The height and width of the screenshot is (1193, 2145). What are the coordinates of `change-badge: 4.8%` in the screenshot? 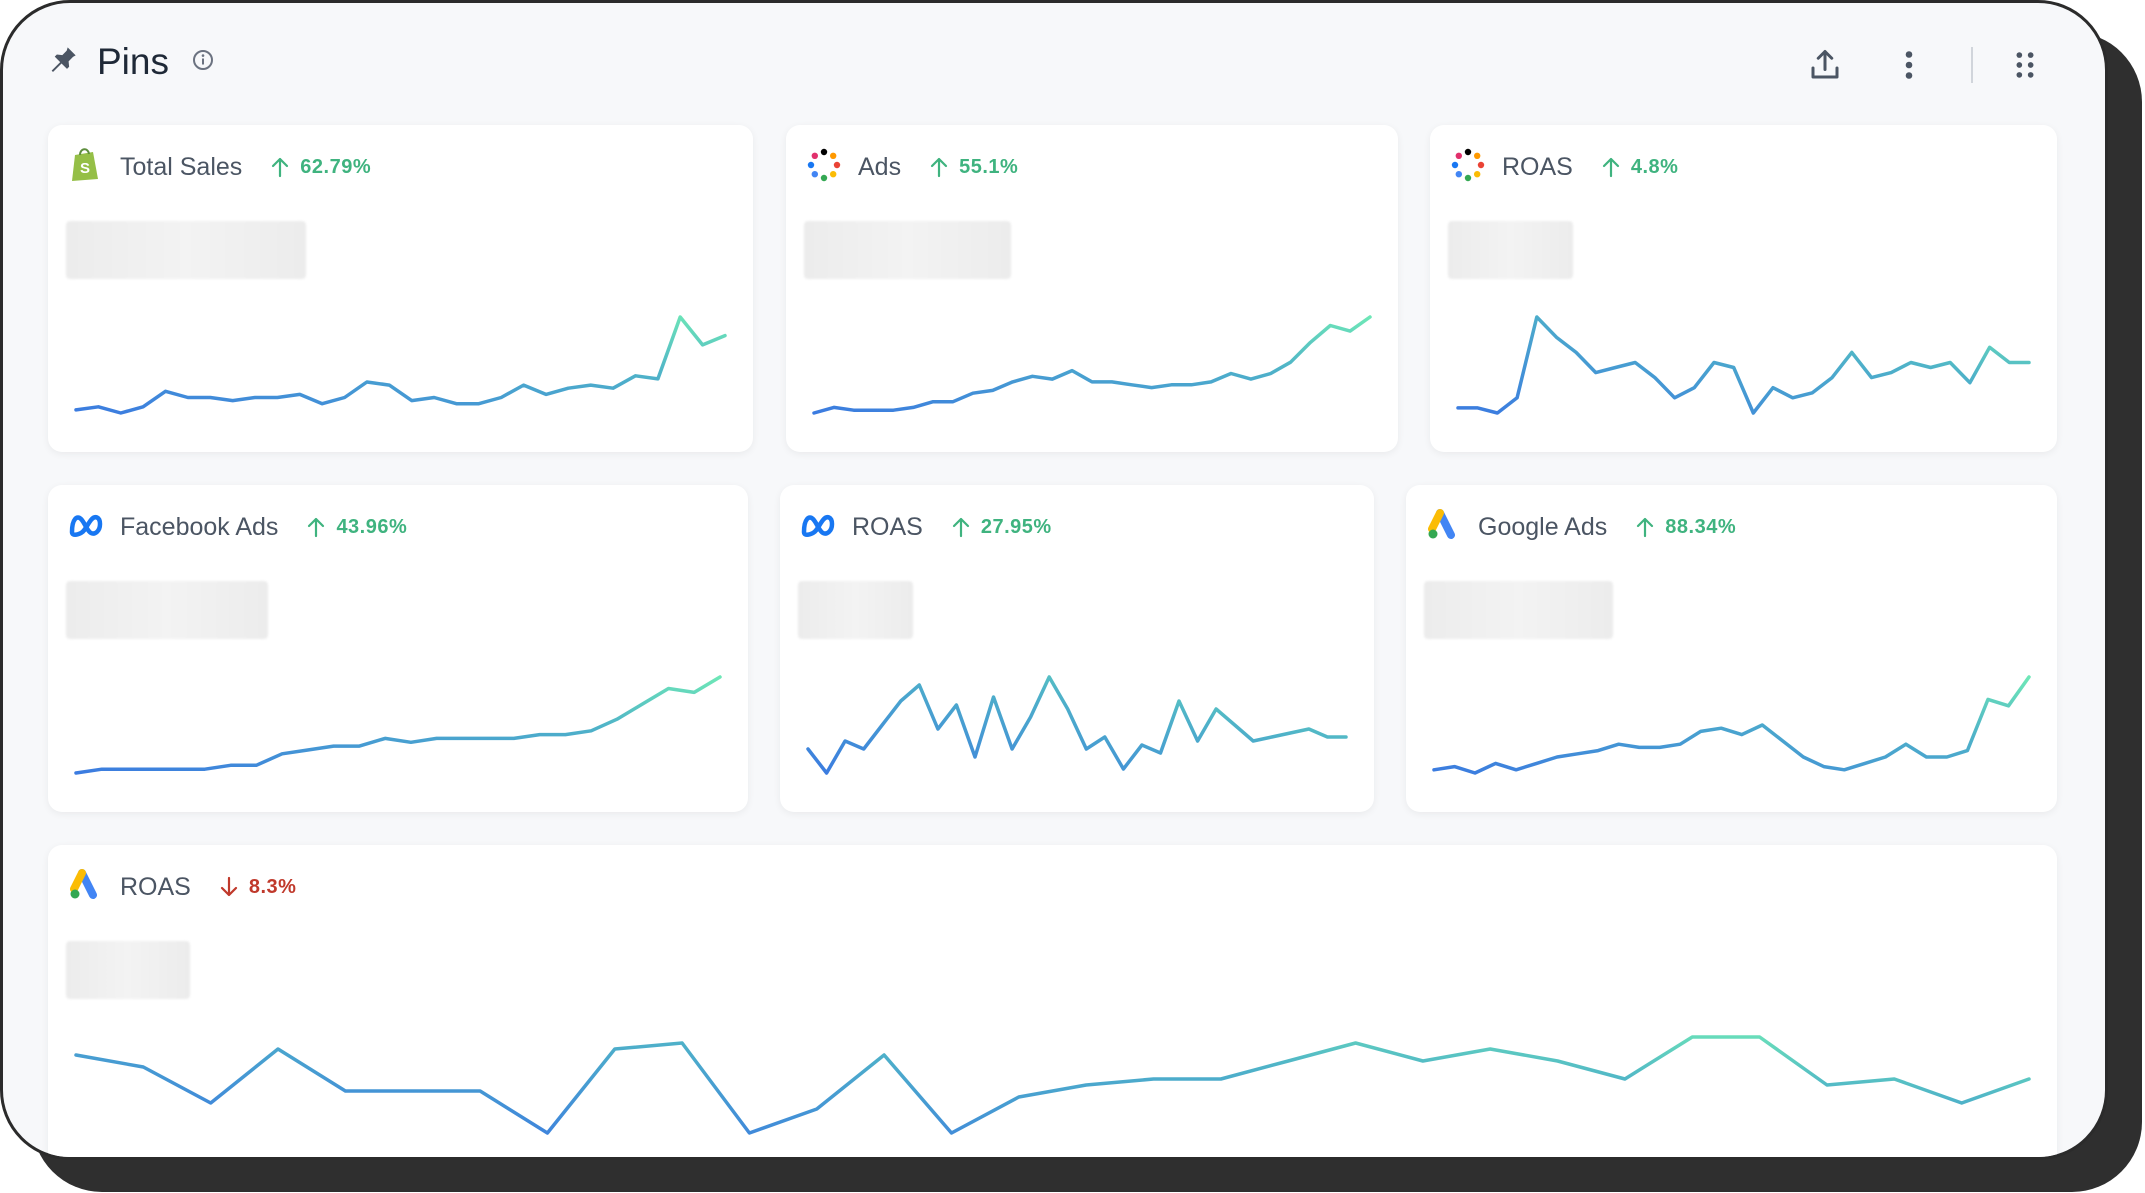 It's located at (1640, 167).